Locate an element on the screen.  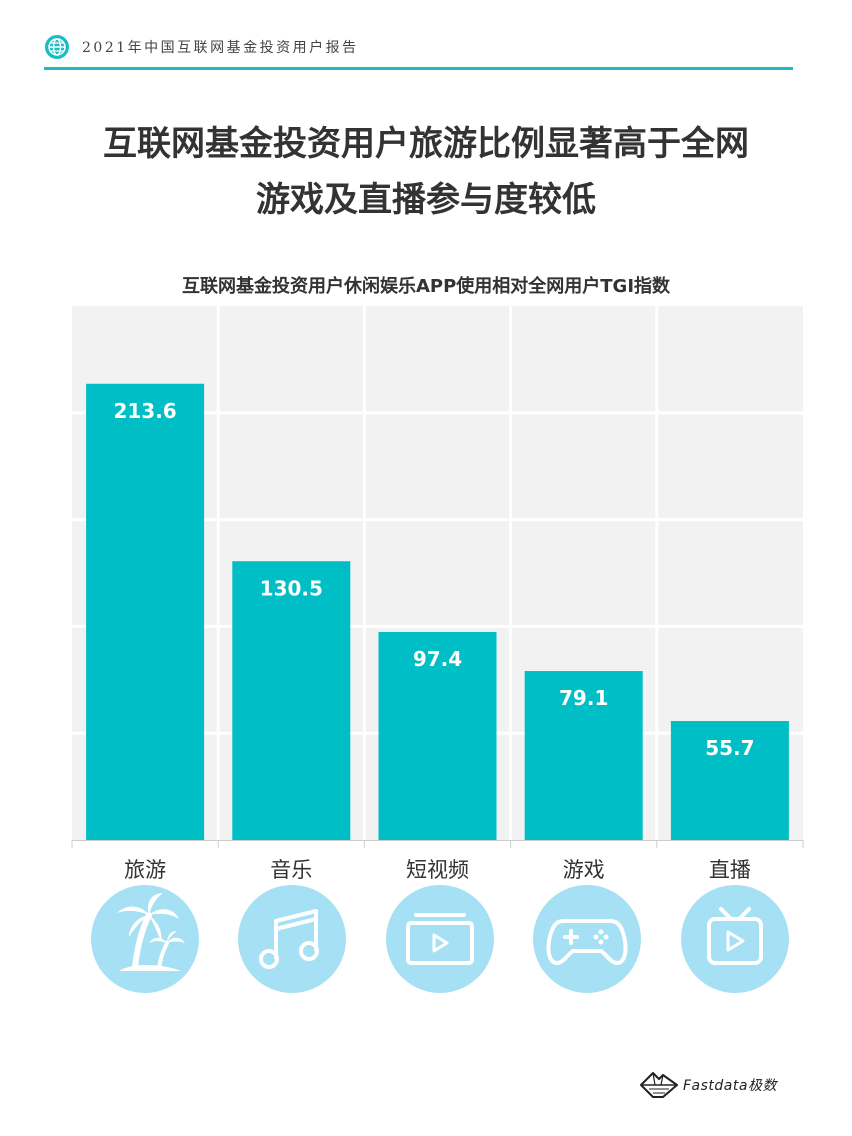
music-note-icon is located at coordinates (292, 939).